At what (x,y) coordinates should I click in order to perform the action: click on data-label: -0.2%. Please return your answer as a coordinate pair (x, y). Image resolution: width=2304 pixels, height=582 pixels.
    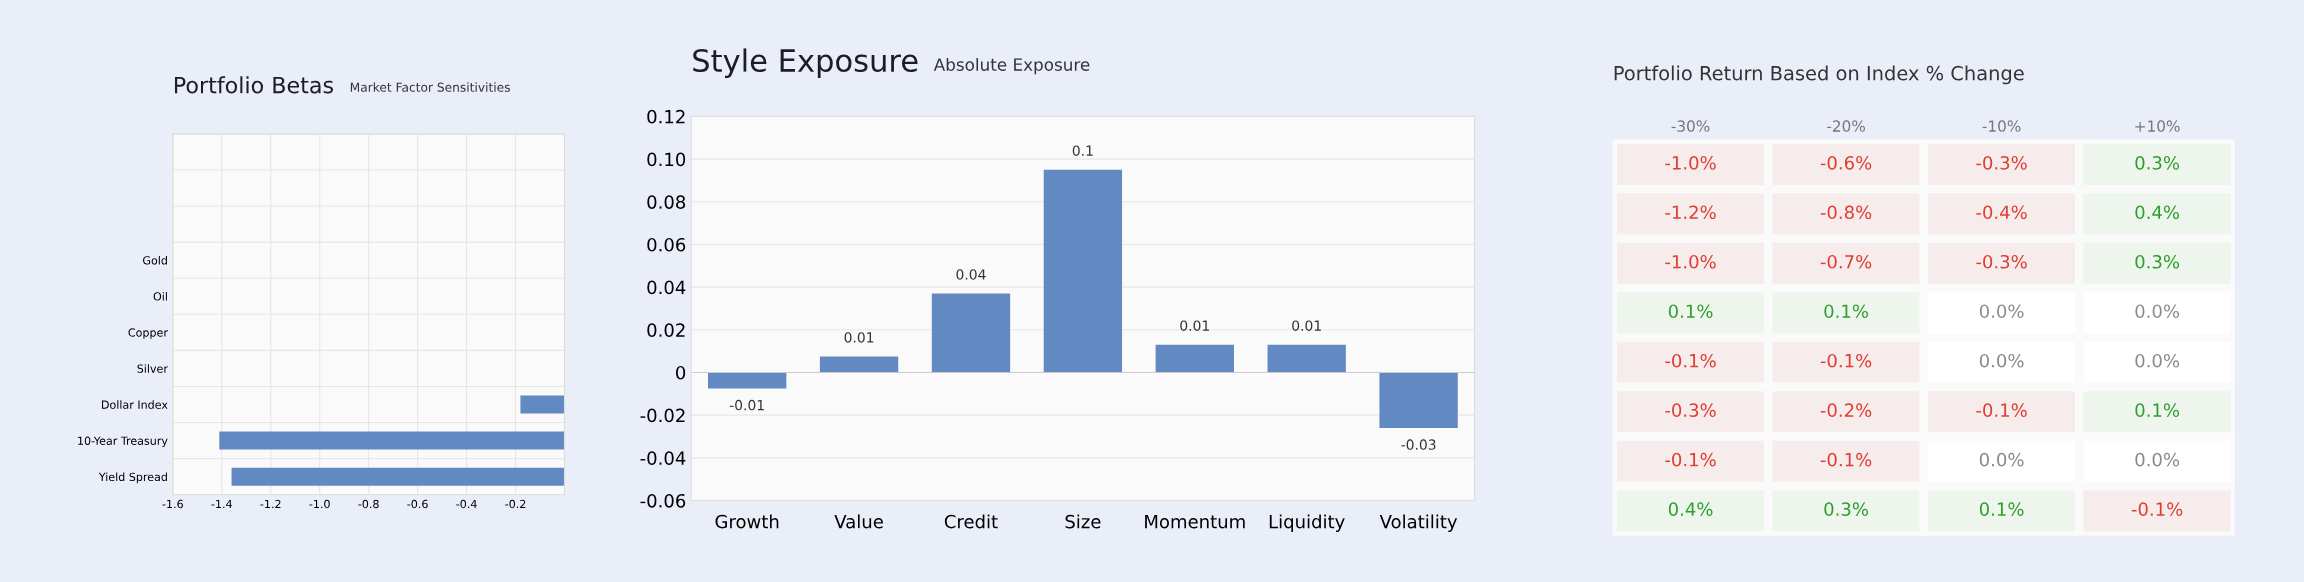
    Looking at the image, I should click on (1846, 410).